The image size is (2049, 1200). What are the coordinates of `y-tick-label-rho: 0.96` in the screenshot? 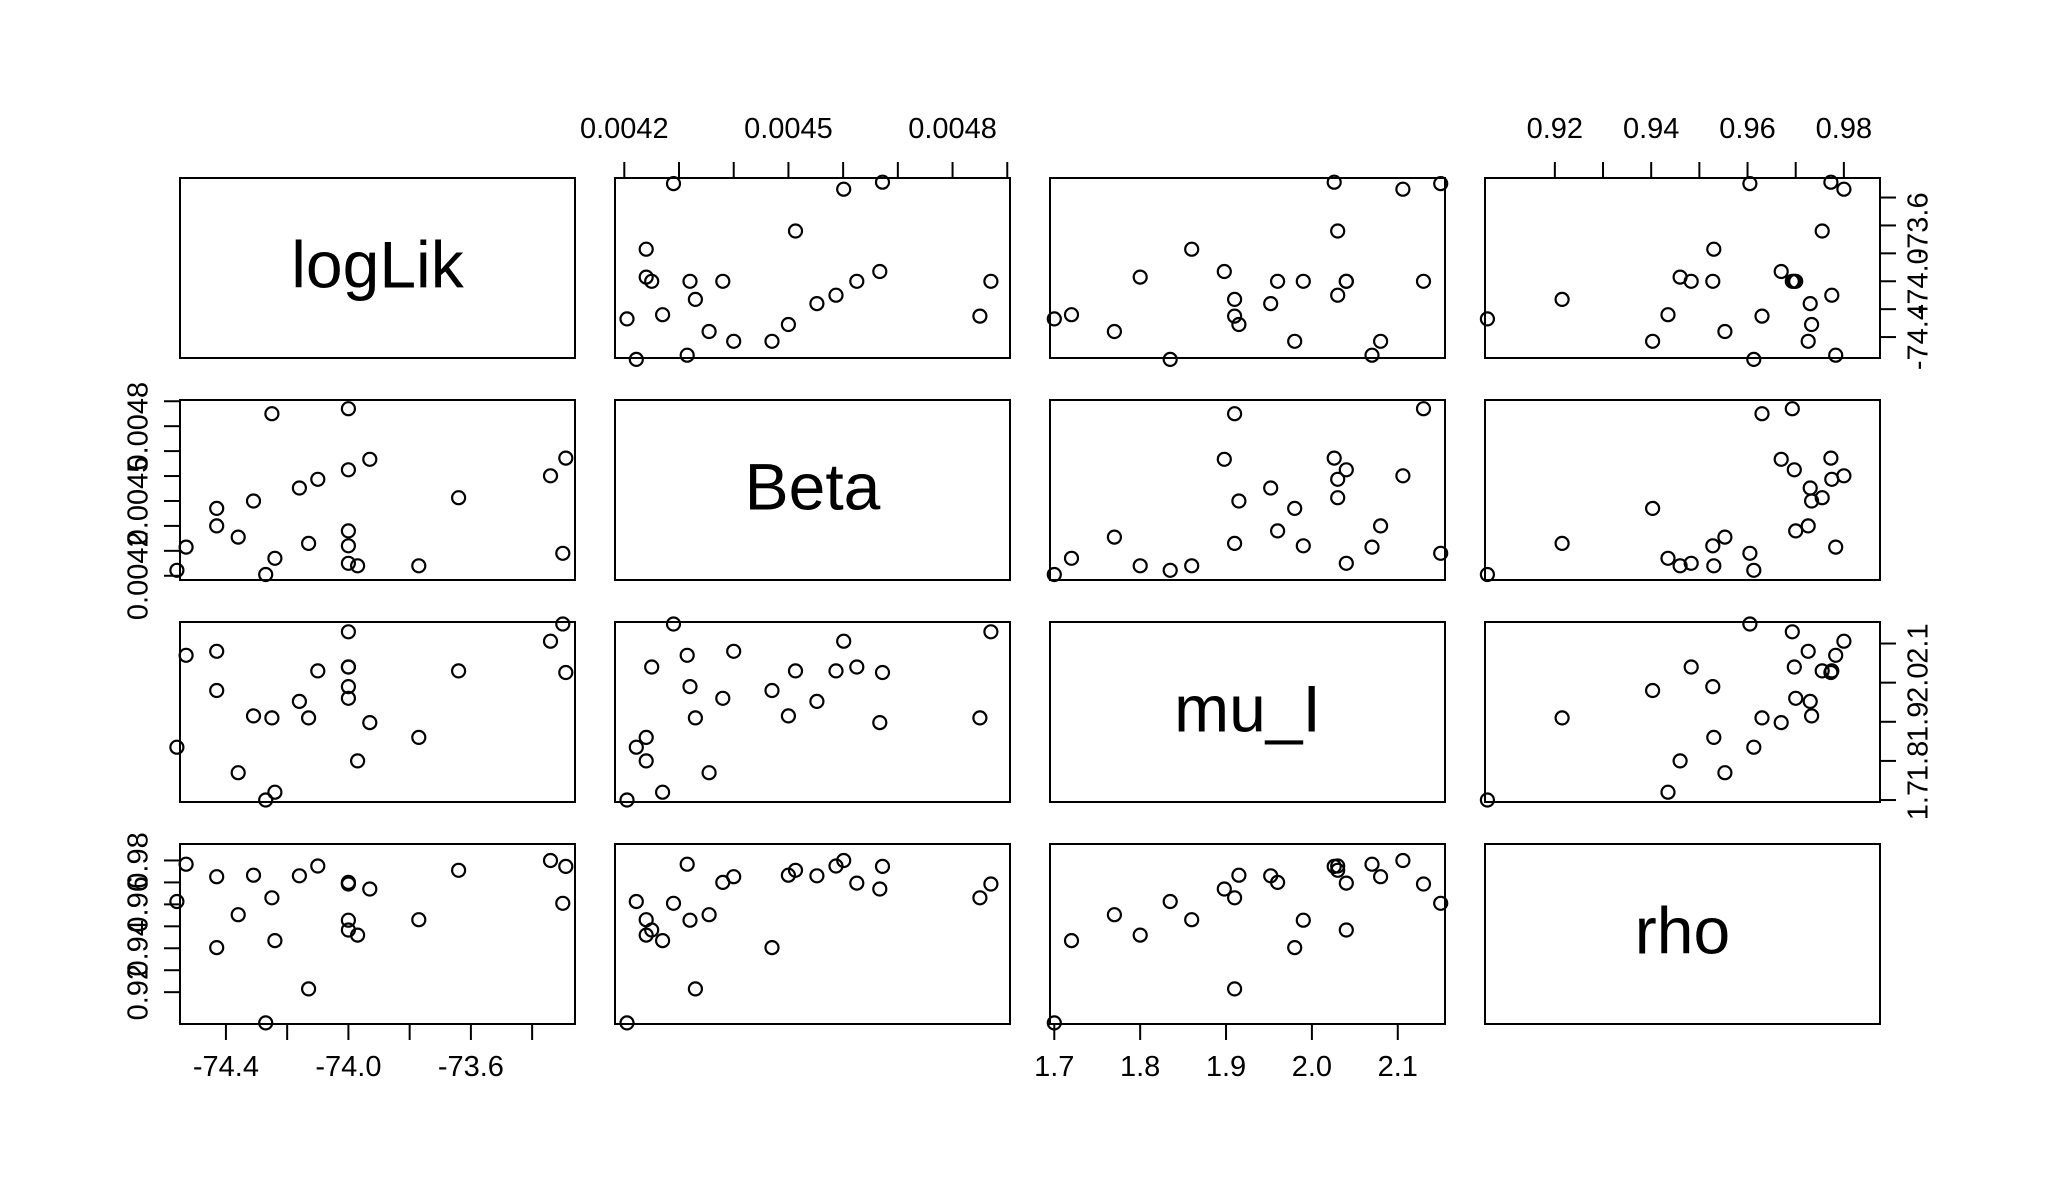 It's located at (139, 904).